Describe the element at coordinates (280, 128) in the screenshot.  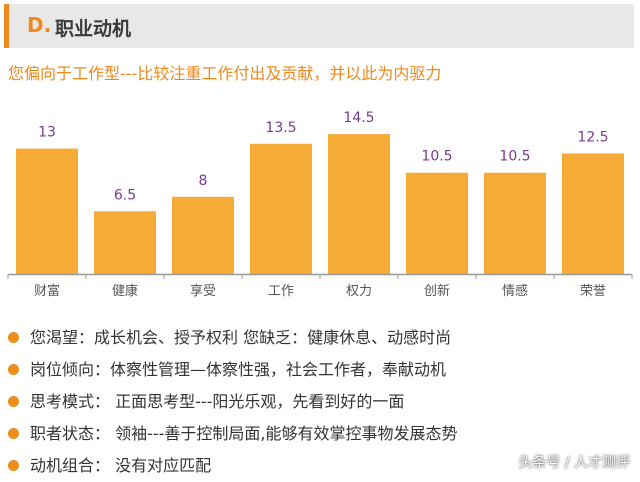
I see `data-label: 13.5` at that location.